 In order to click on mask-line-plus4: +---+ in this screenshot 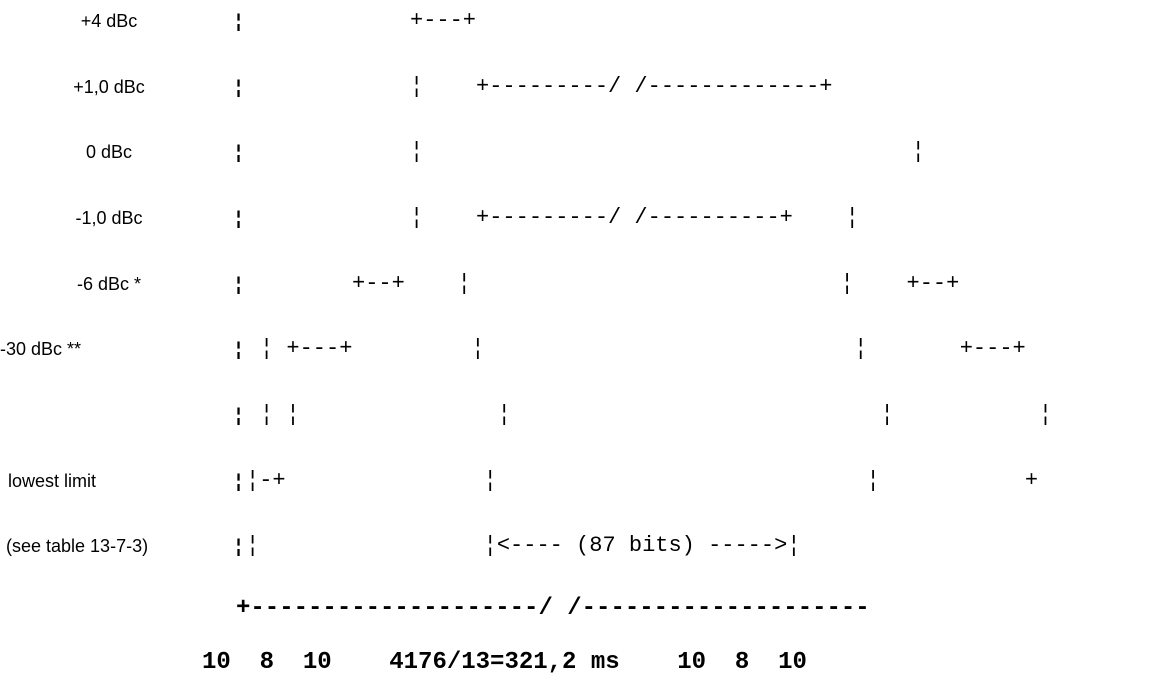, I will do `click(443, 20)`.